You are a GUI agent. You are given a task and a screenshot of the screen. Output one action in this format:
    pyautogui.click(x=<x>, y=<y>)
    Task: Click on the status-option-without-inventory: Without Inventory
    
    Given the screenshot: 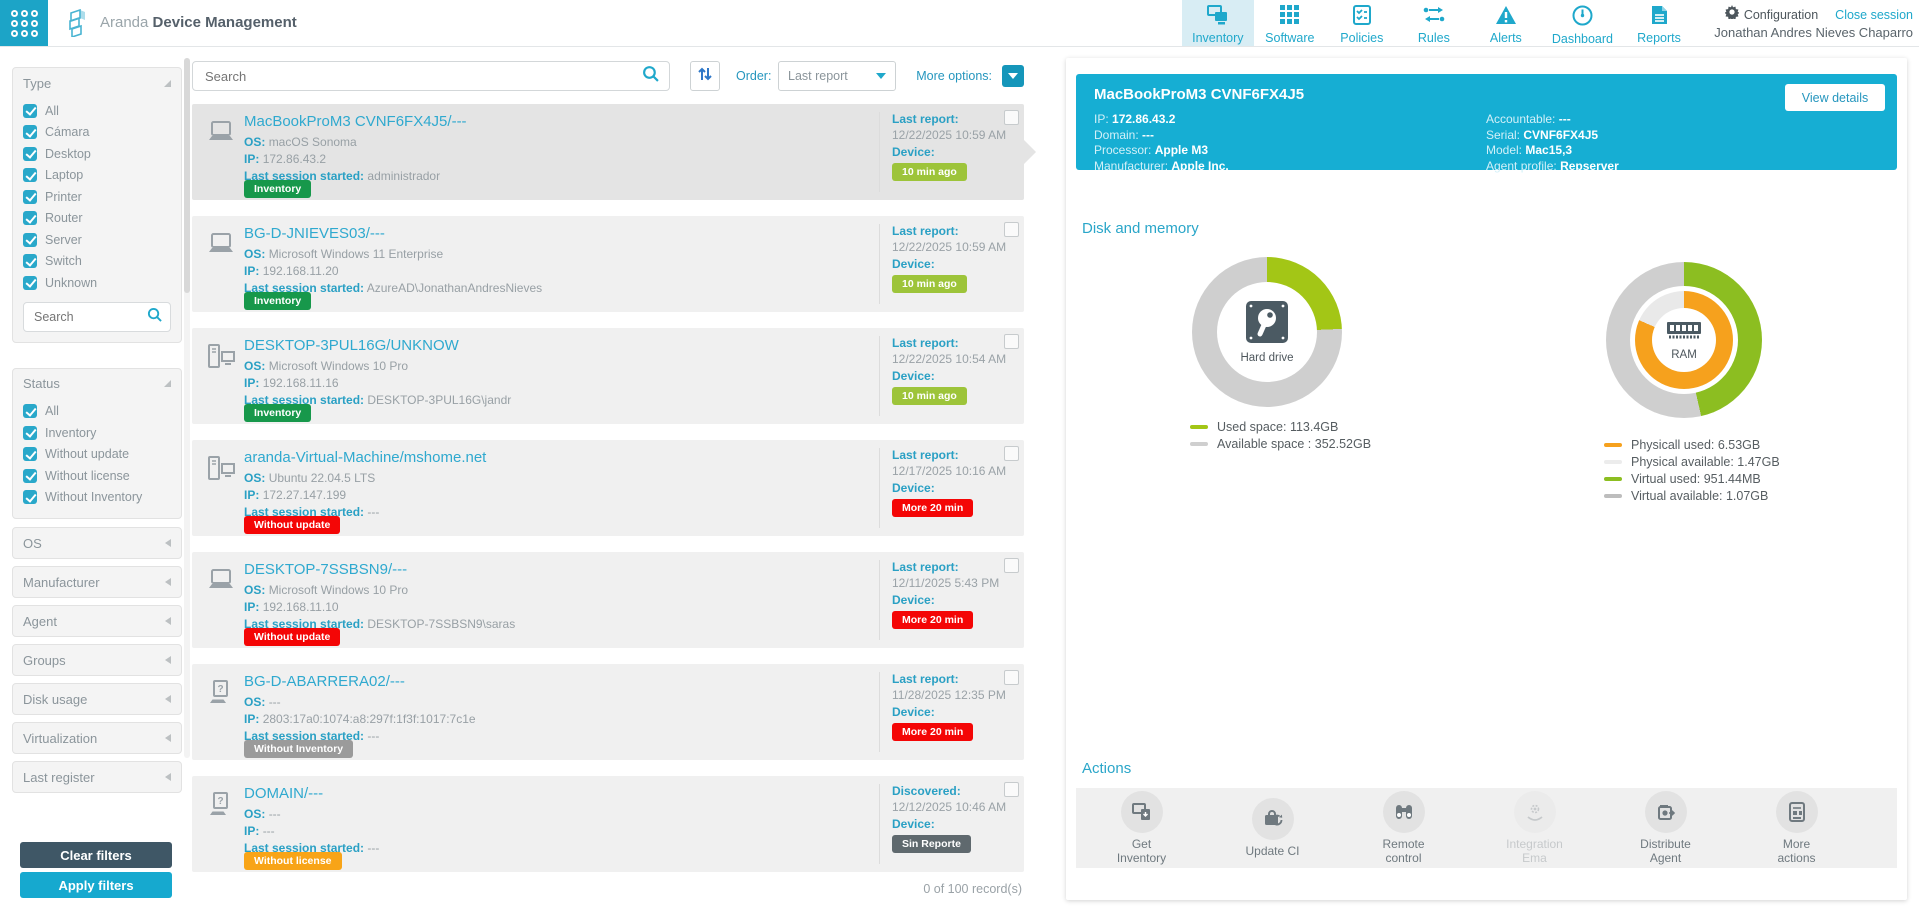 What is the action you would take?
    pyautogui.click(x=97, y=498)
    